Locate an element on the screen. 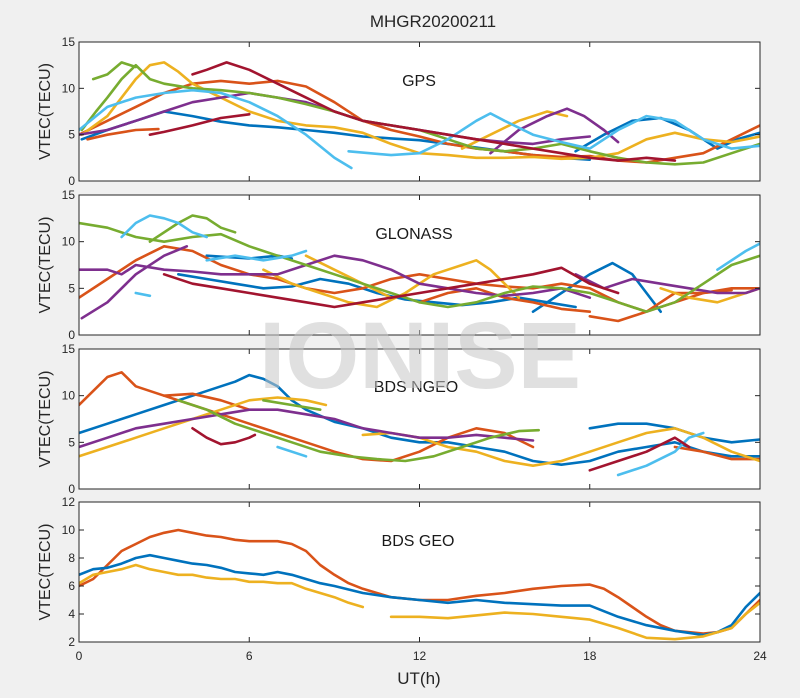 The height and width of the screenshot is (698, 800). y-tick-label: 2 is located at coordinates (71, 642).